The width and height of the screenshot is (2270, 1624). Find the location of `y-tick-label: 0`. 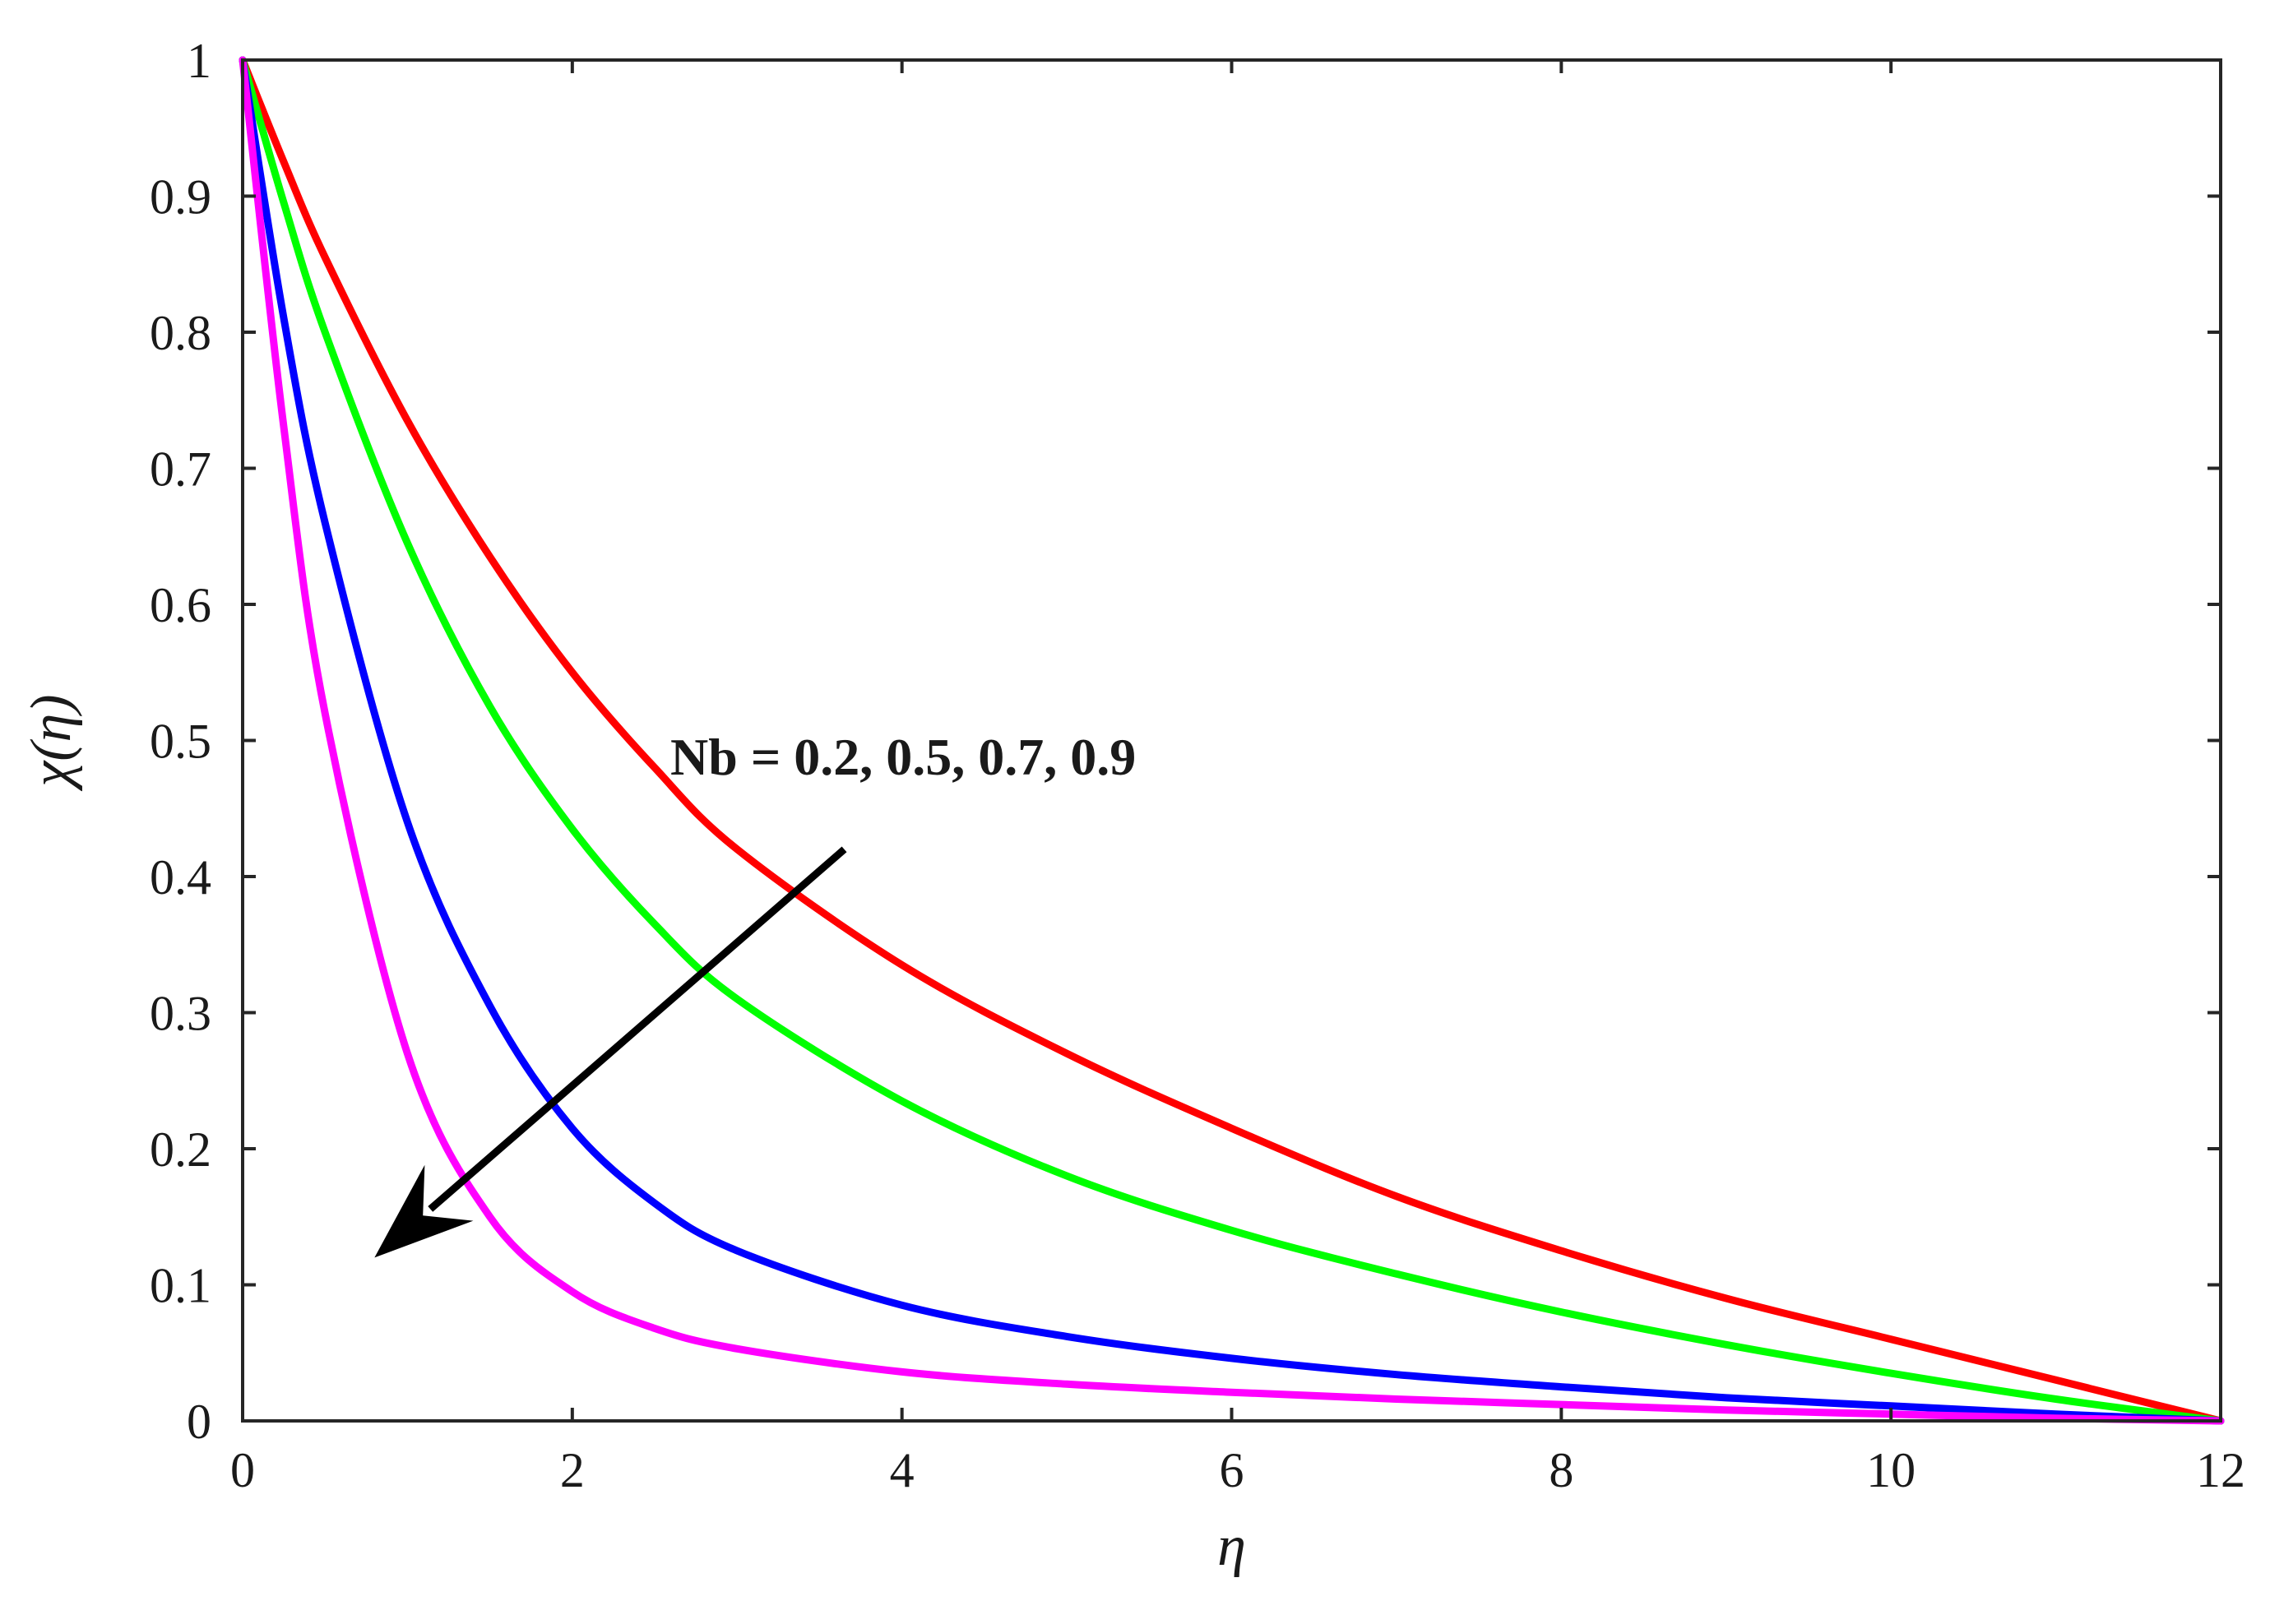

y-tick-label: 0 is located at coordinates (199, 1422).